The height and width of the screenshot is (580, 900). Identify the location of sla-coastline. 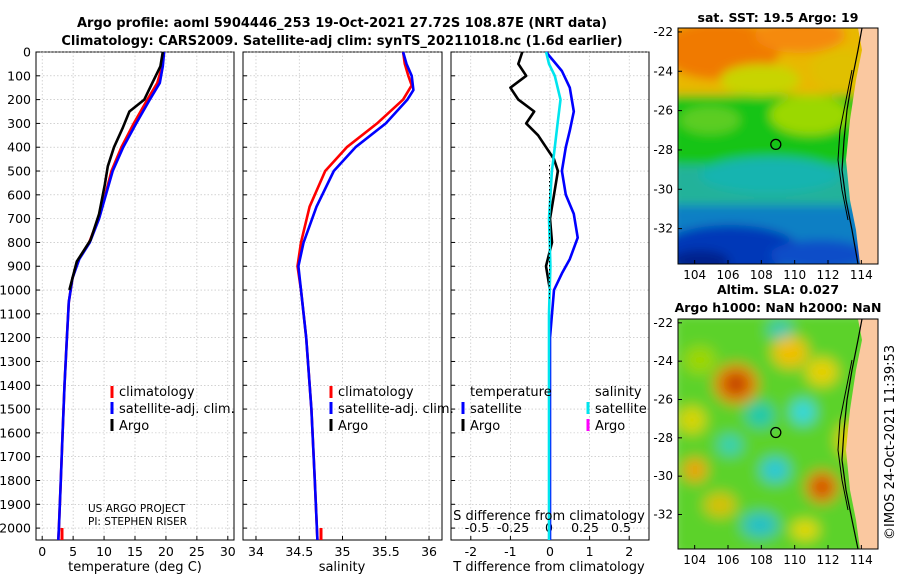
(852, 434).